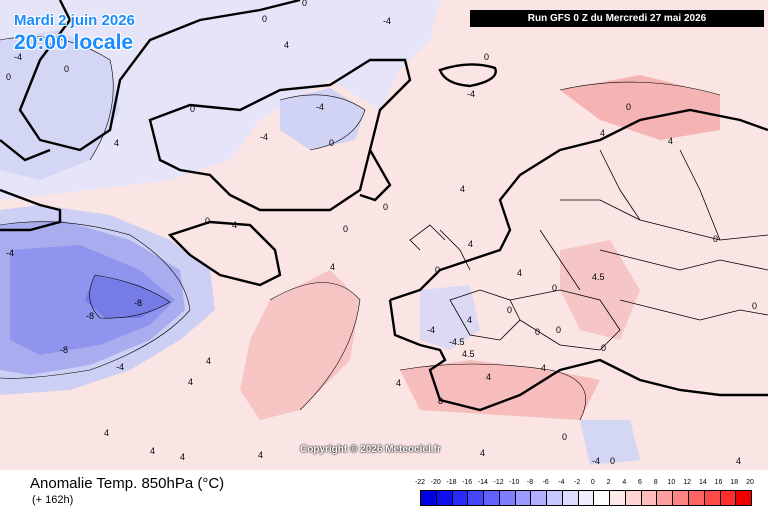 The width and height of the screenshot is (768, 512). What do you see at coordinates (498, 482) in the screenshot?
I see `scale-tick-label: -12` at bounding box center [498, 482].